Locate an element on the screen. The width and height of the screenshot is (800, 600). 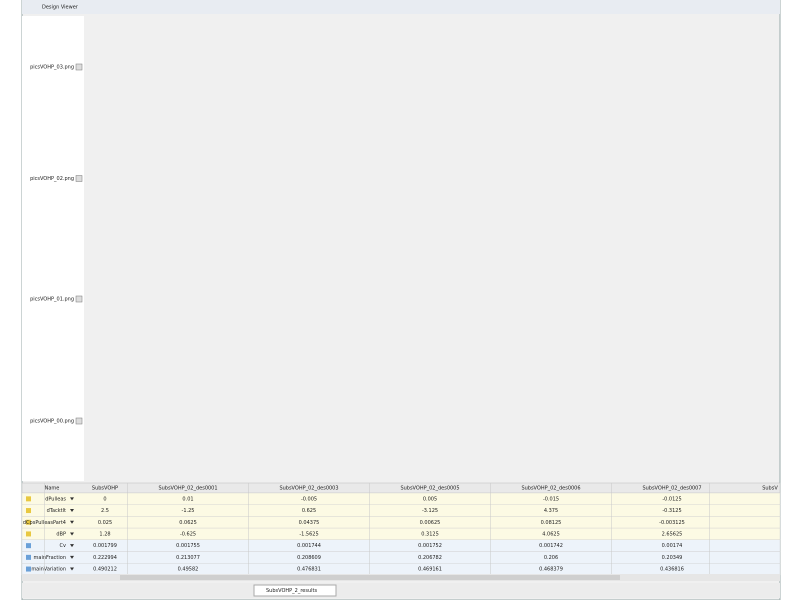
column-header: Name is located at coordinates (52, 489).